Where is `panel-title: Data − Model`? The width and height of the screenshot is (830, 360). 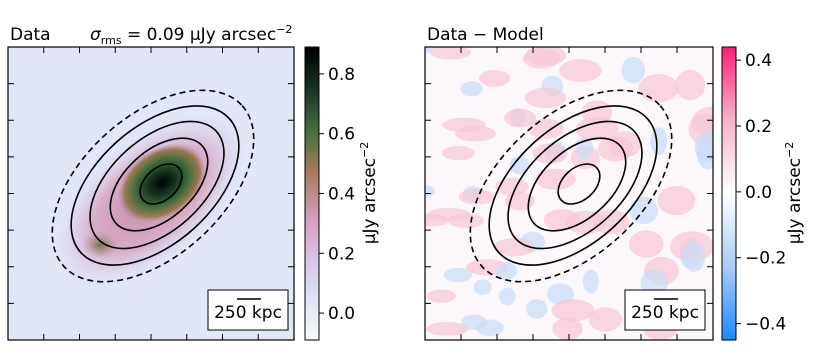
panel-title: Data − Model is located at coordinates (485, 35).